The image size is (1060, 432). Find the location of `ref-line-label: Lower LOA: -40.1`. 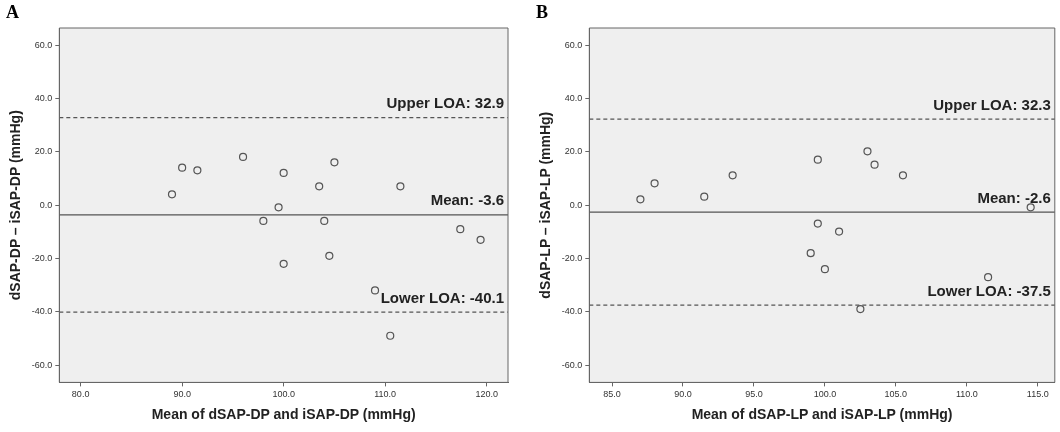

ref-line-label: Lower LOA: -40.1 is located at coordinates (442, 297).